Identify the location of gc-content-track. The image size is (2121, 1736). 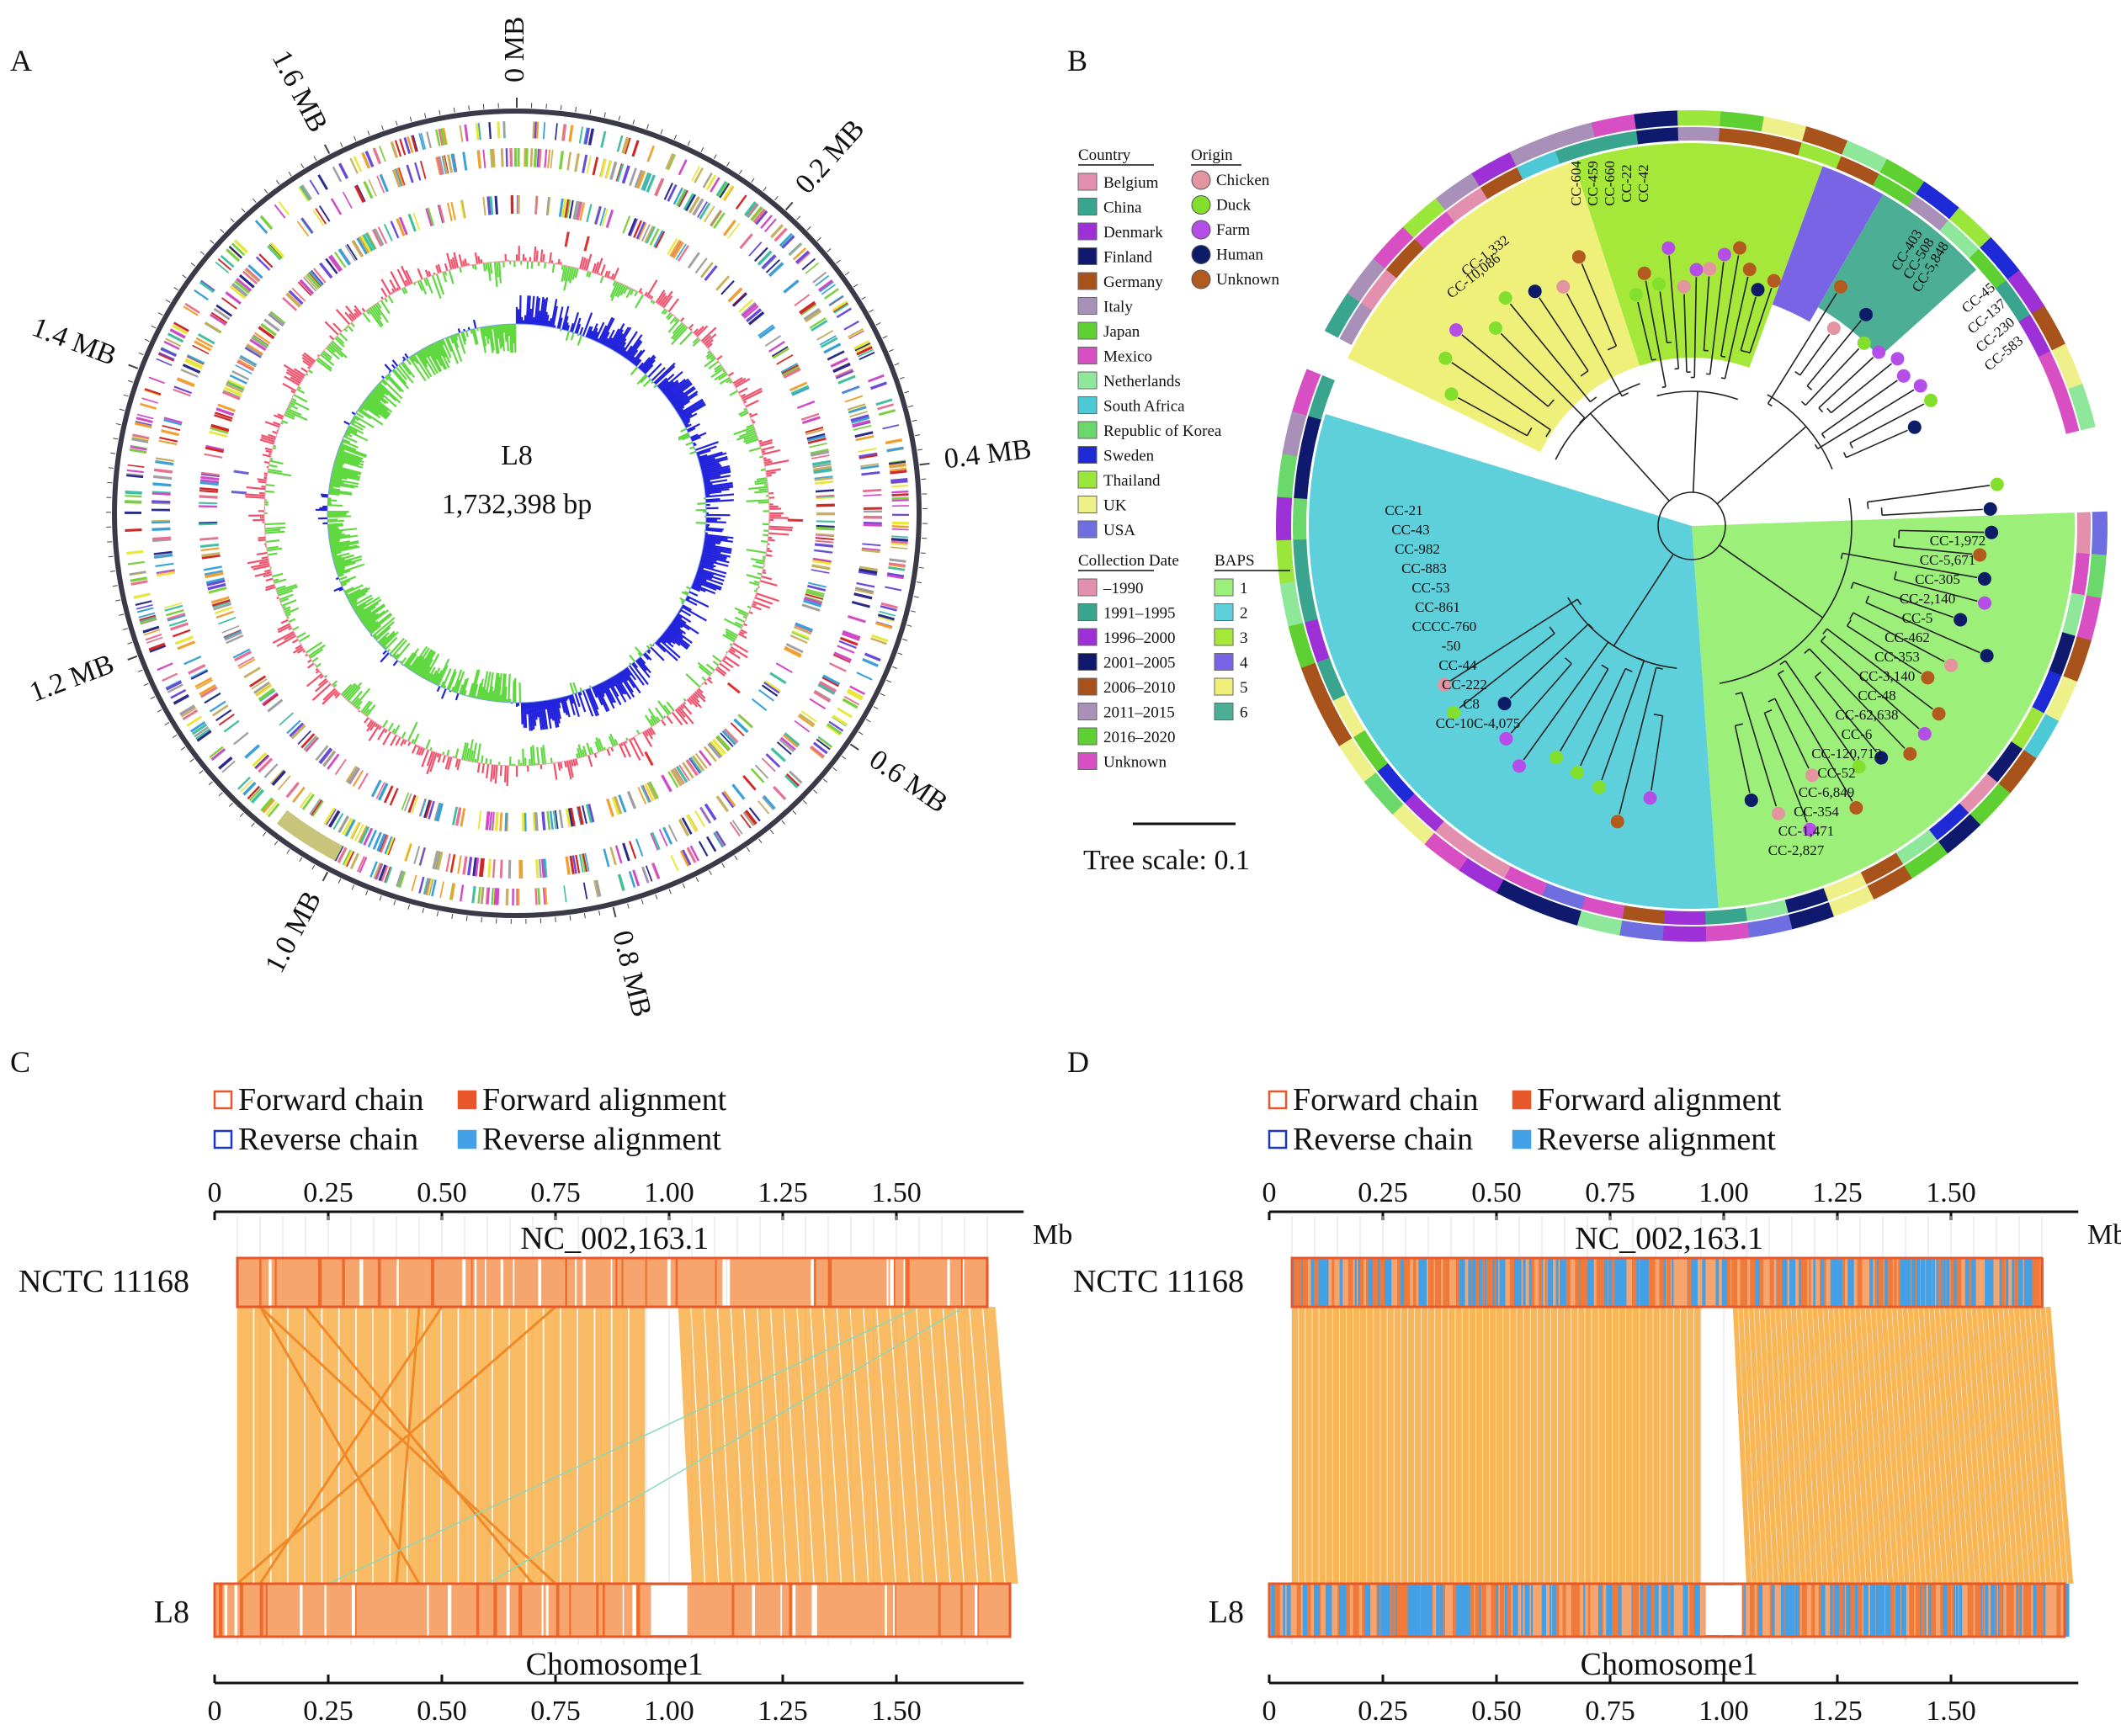
(519, 516).